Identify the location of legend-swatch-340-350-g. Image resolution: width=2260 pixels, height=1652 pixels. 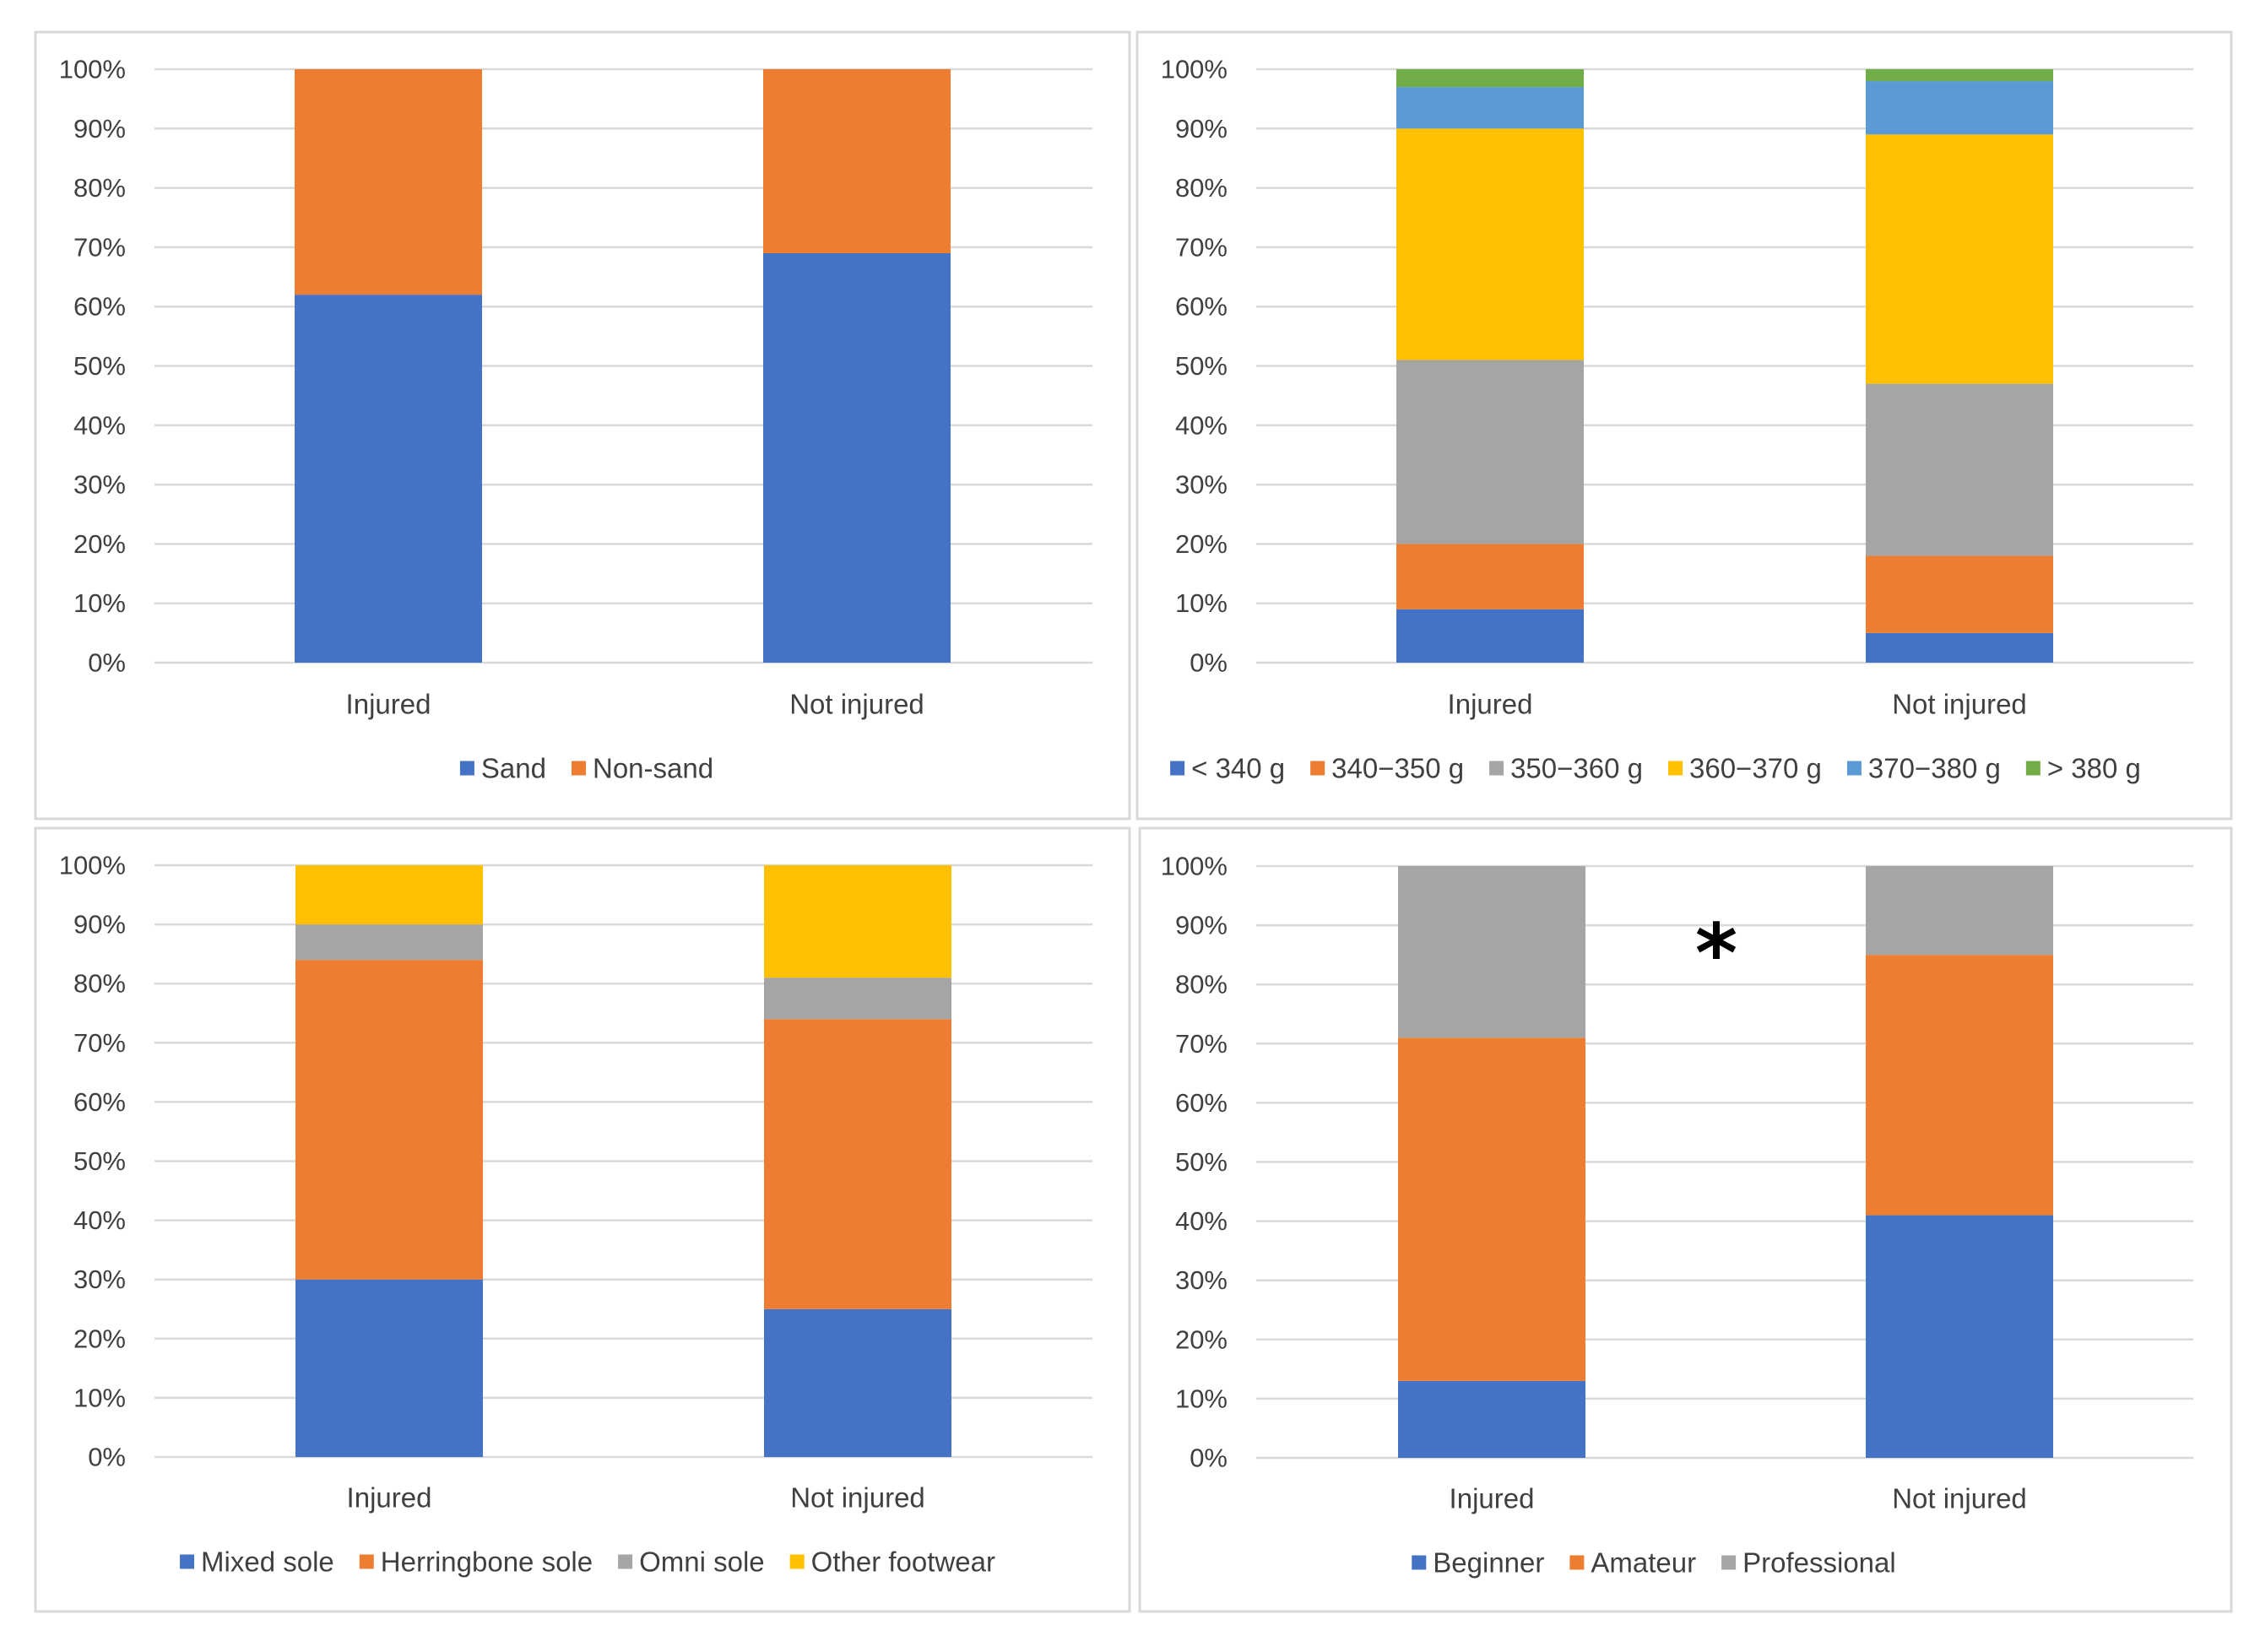
(1317, 769).